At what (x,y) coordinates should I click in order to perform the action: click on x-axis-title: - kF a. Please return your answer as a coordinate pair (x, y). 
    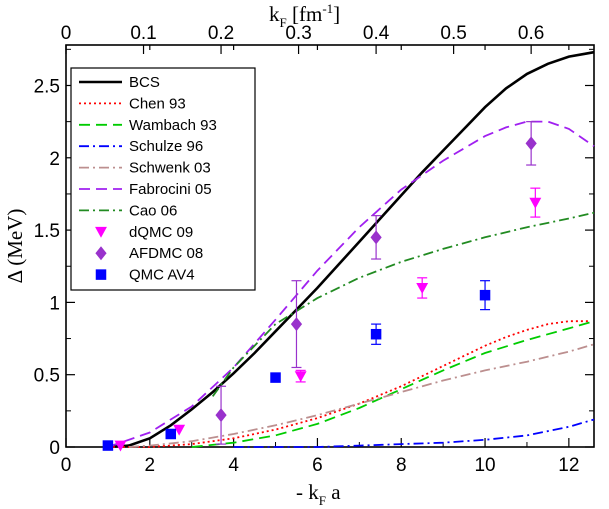
    Looking at the image, I should click on (318, 494).